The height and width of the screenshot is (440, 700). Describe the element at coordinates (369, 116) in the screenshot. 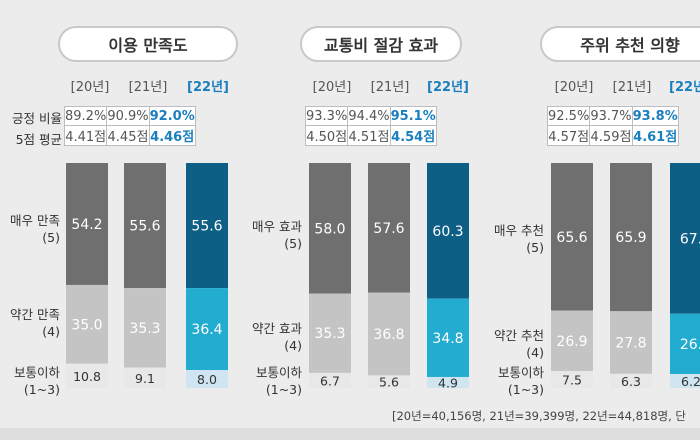

I see `table-cell: 94.4%` at that location.